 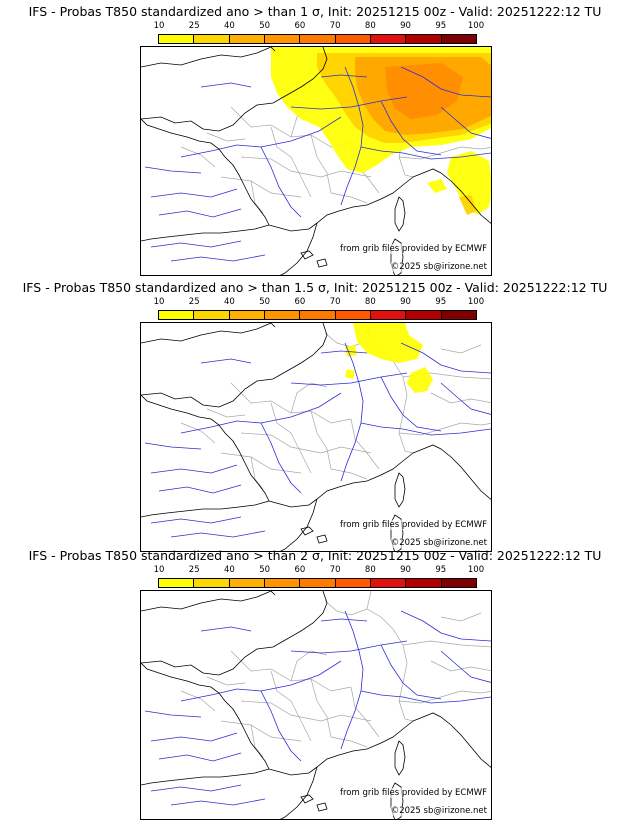 What do you see at coordinates (335, 570) in the screenshot?
I see `colorbar-tick-label: 70` at bounding box center [335, 570].